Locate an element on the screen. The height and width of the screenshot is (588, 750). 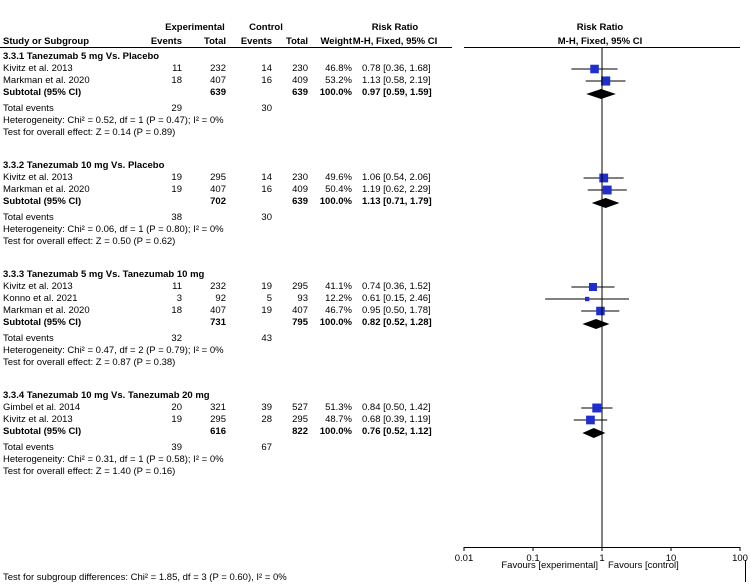
study-risk-ratio: 1.19 [0.62, 2.29] is located at coordinates (396, 189).